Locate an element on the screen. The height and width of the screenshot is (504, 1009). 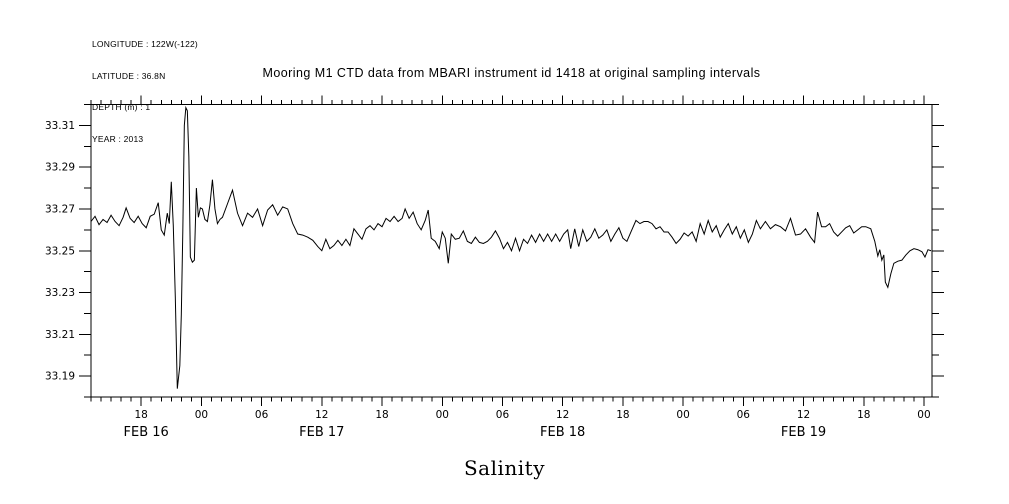
chart-bottom-label: Salinity is located at coordinates (504, 468).